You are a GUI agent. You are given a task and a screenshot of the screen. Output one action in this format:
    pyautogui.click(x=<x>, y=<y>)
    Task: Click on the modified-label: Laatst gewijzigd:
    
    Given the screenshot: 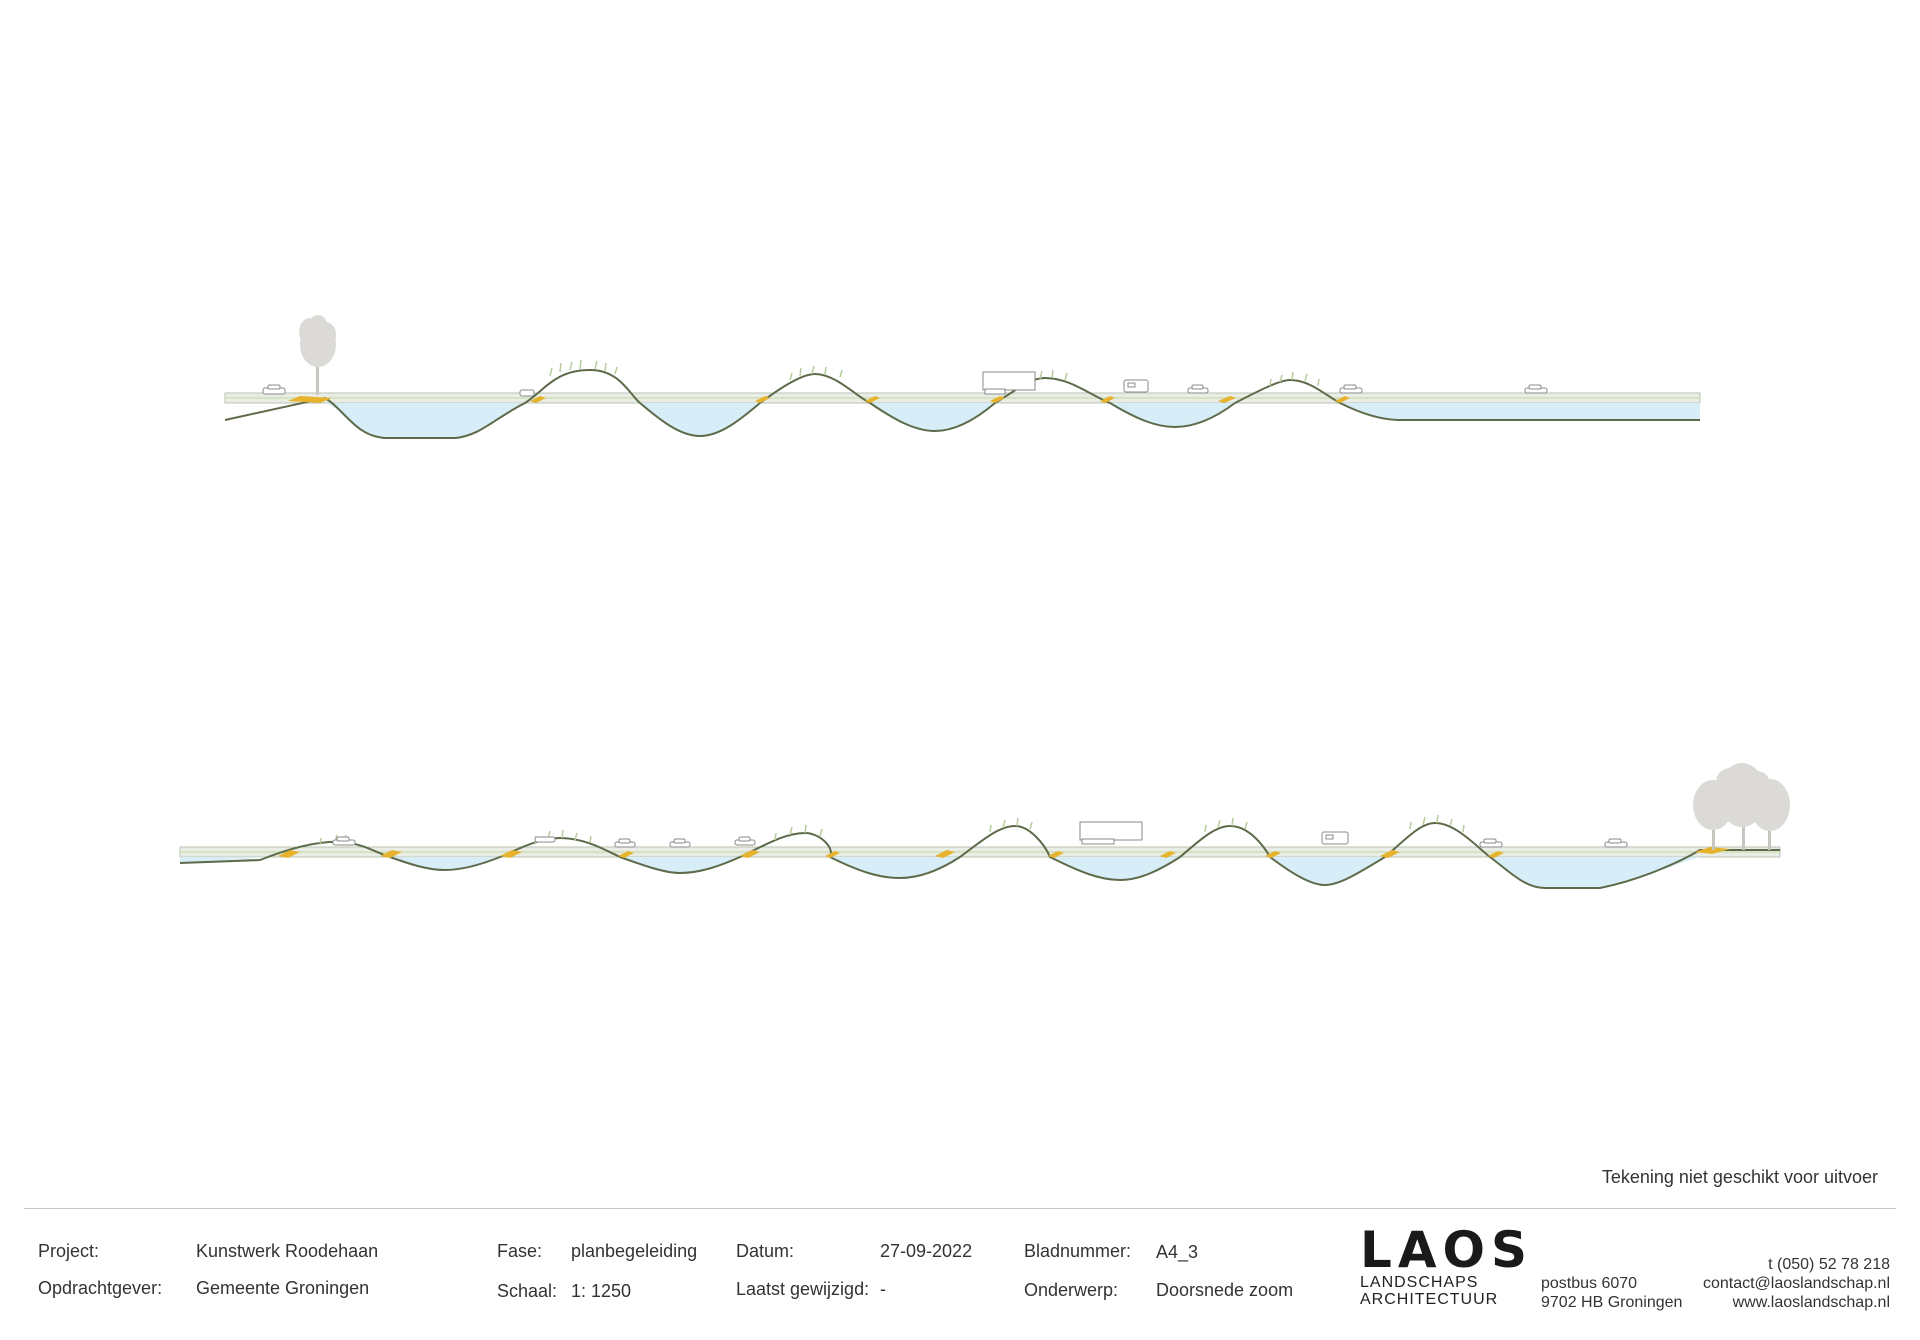 What is the action you would take?
    pyautogui.click(x=803, y=1289)
    